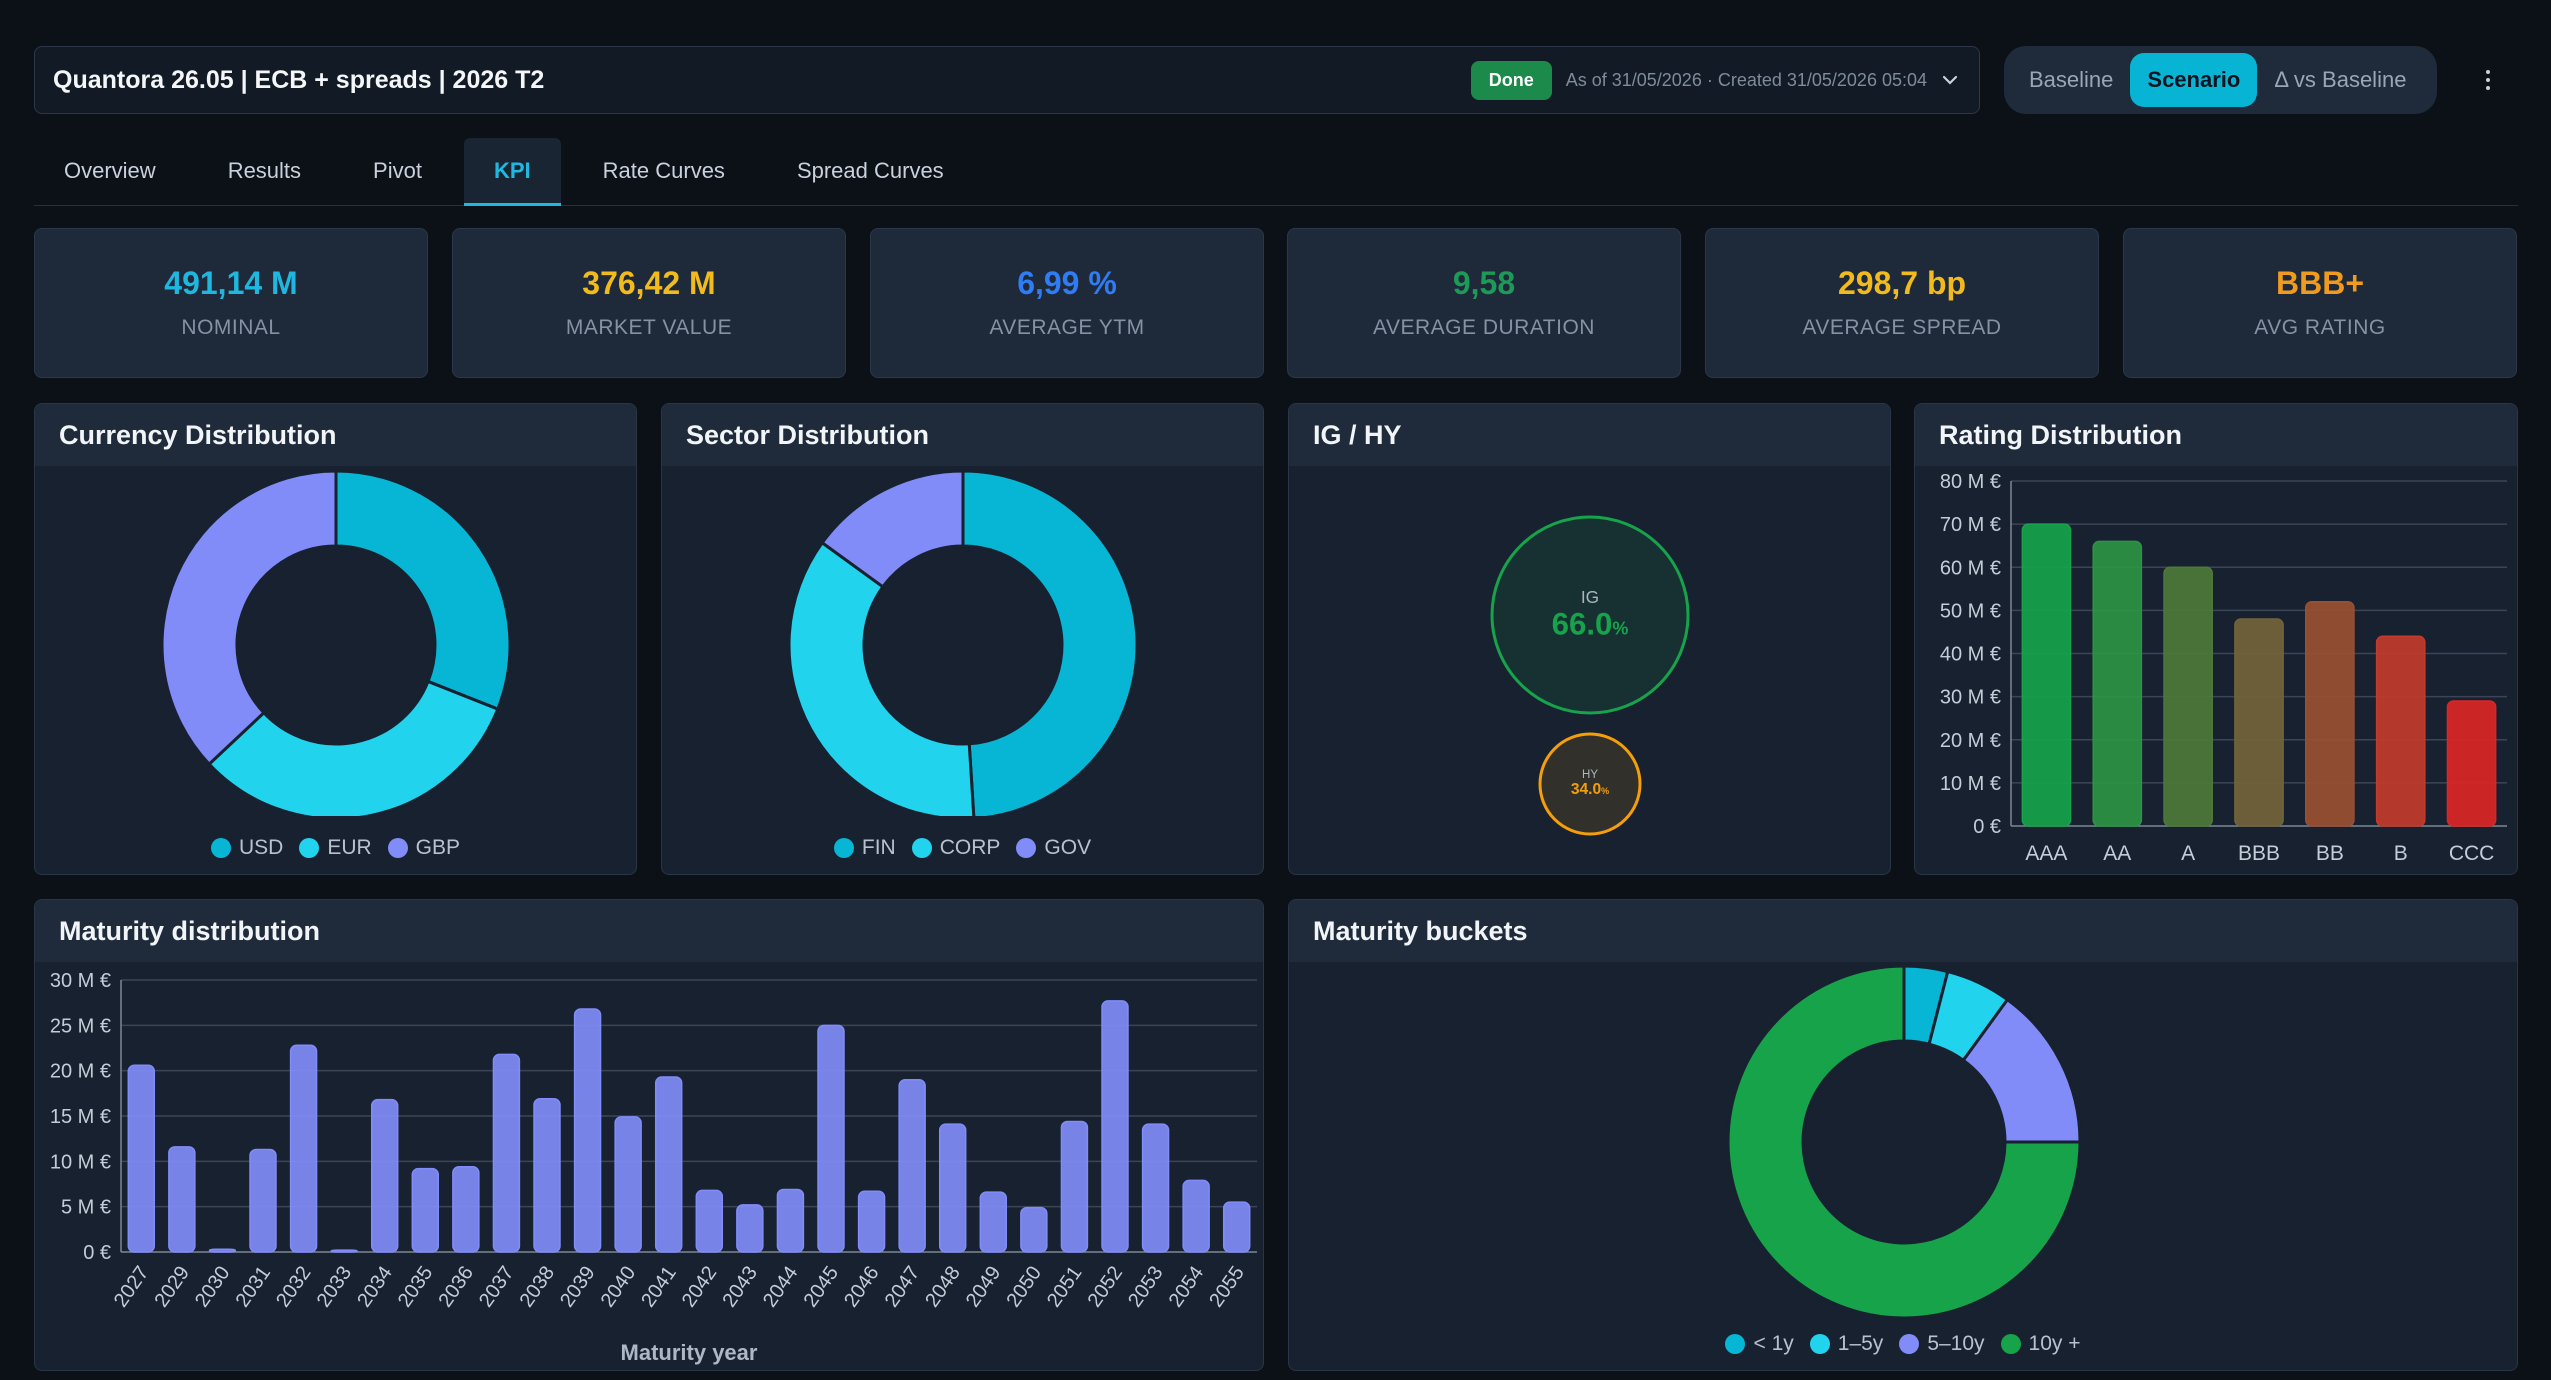  What do you see at coordinates (1902, 303) in the screenshot?
I see `kpi-card-average-spread: 298,7 bp AVERAGE SPREAD` at bounding box center [1902, 303].